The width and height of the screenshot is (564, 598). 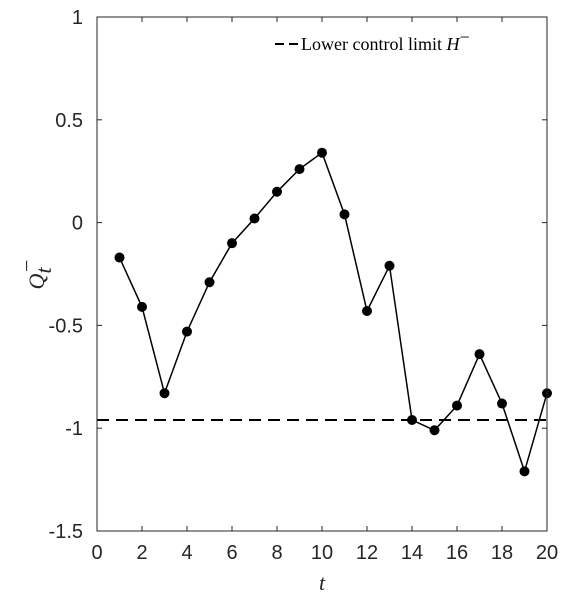 I want to click on legend-entry: Lower control limit H−, so click(x=385, y=40).